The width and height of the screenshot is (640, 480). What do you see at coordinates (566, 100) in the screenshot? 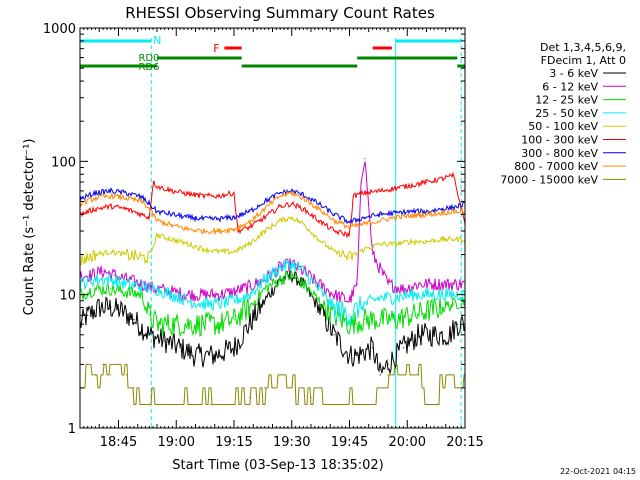
I see `legend-entry-3: 12 - 25 keV` at bounding box center [566, 100].